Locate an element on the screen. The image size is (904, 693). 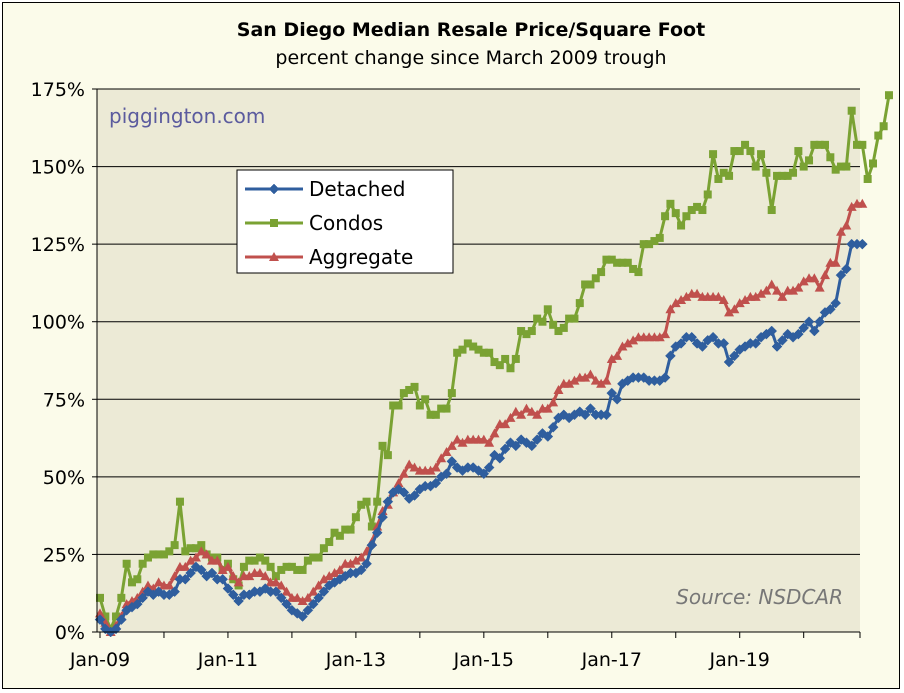
legend-aggregate-marker is located at coordinates (274, 256).